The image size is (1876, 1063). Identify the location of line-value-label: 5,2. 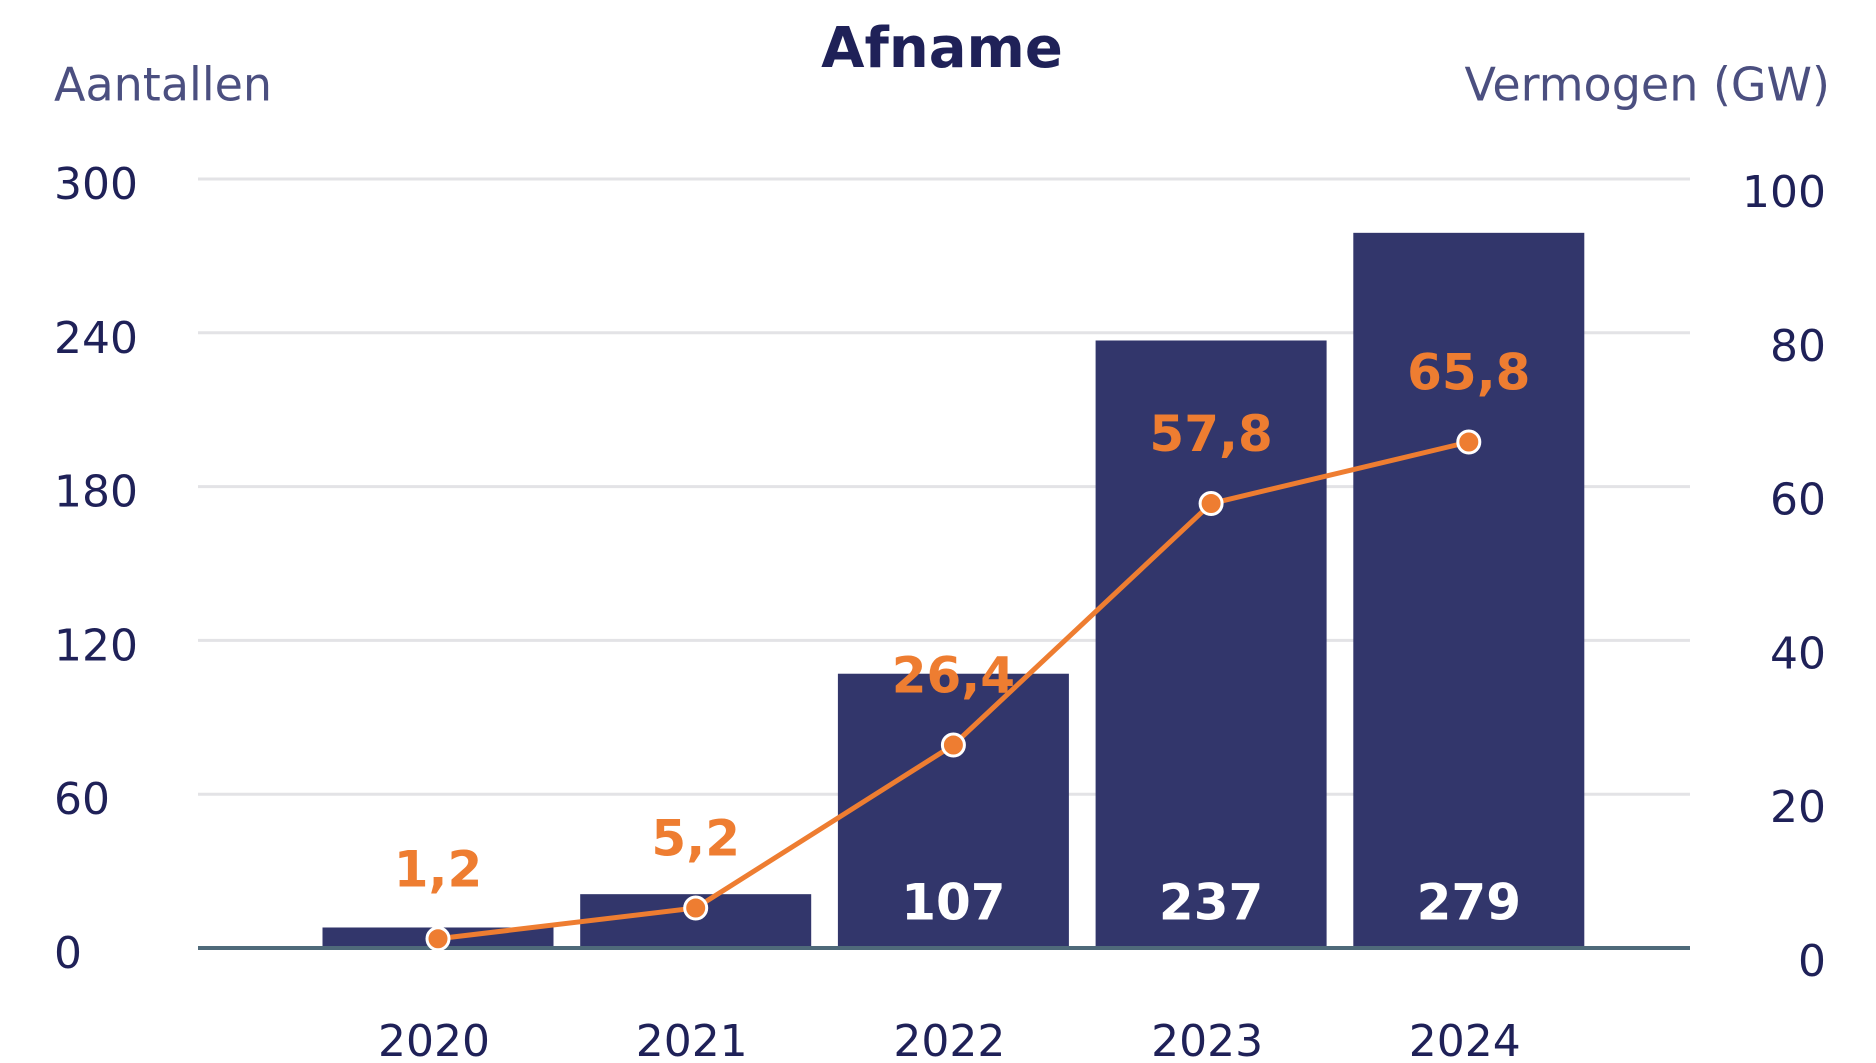
(695, 839).